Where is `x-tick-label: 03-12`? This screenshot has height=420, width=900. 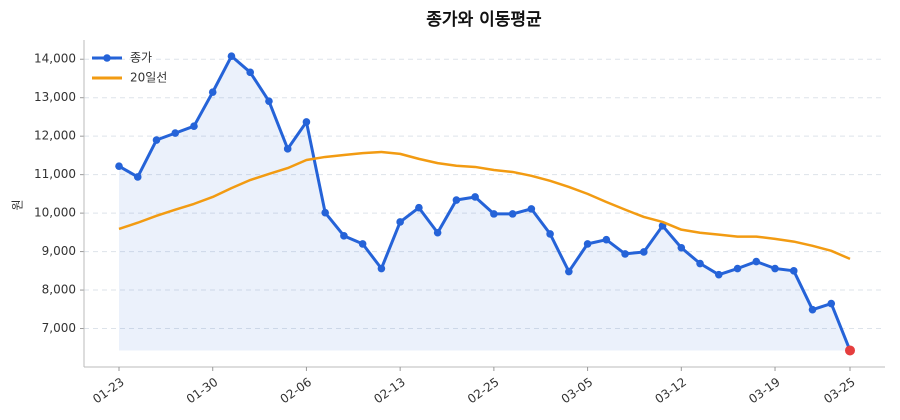 x-tick-label: 03-12 is located at coordinates (670, 390).